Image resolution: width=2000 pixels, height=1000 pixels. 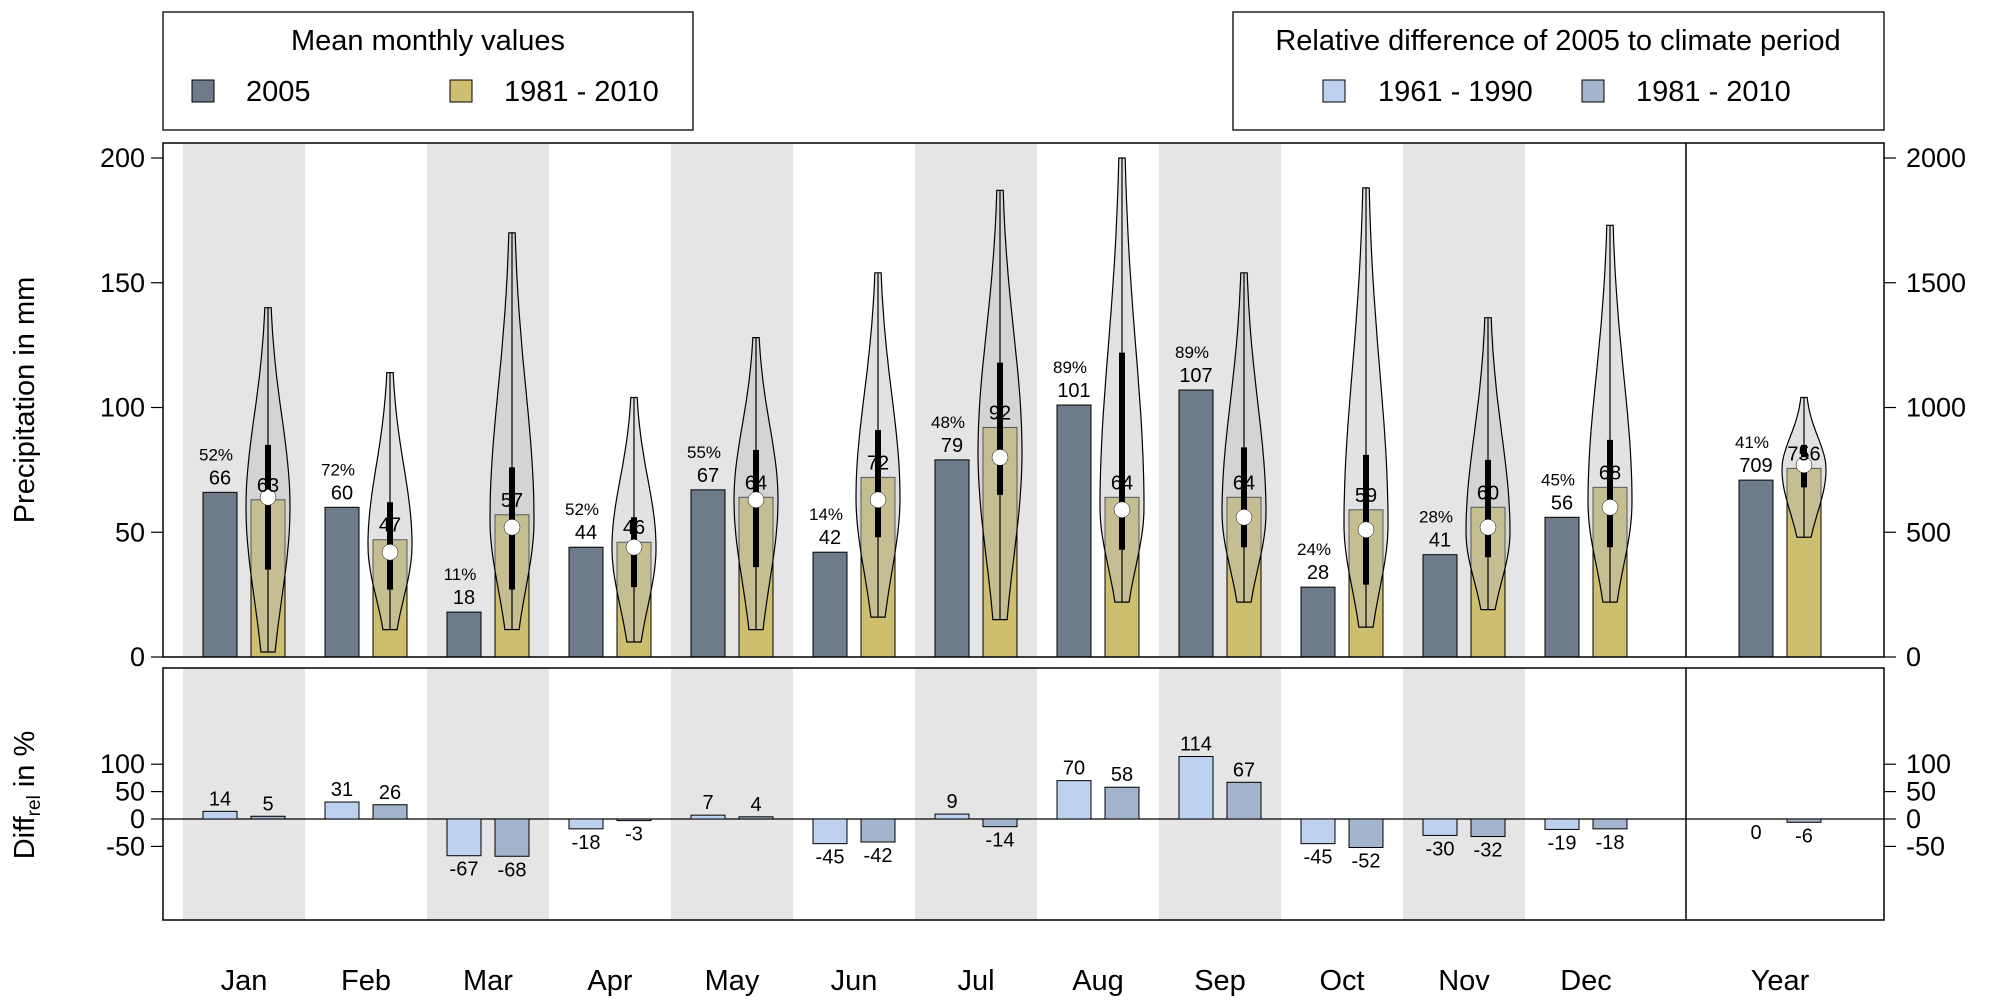 I want to click on diff-axis-label: Diffrel in %, so click(x=27, y=795).